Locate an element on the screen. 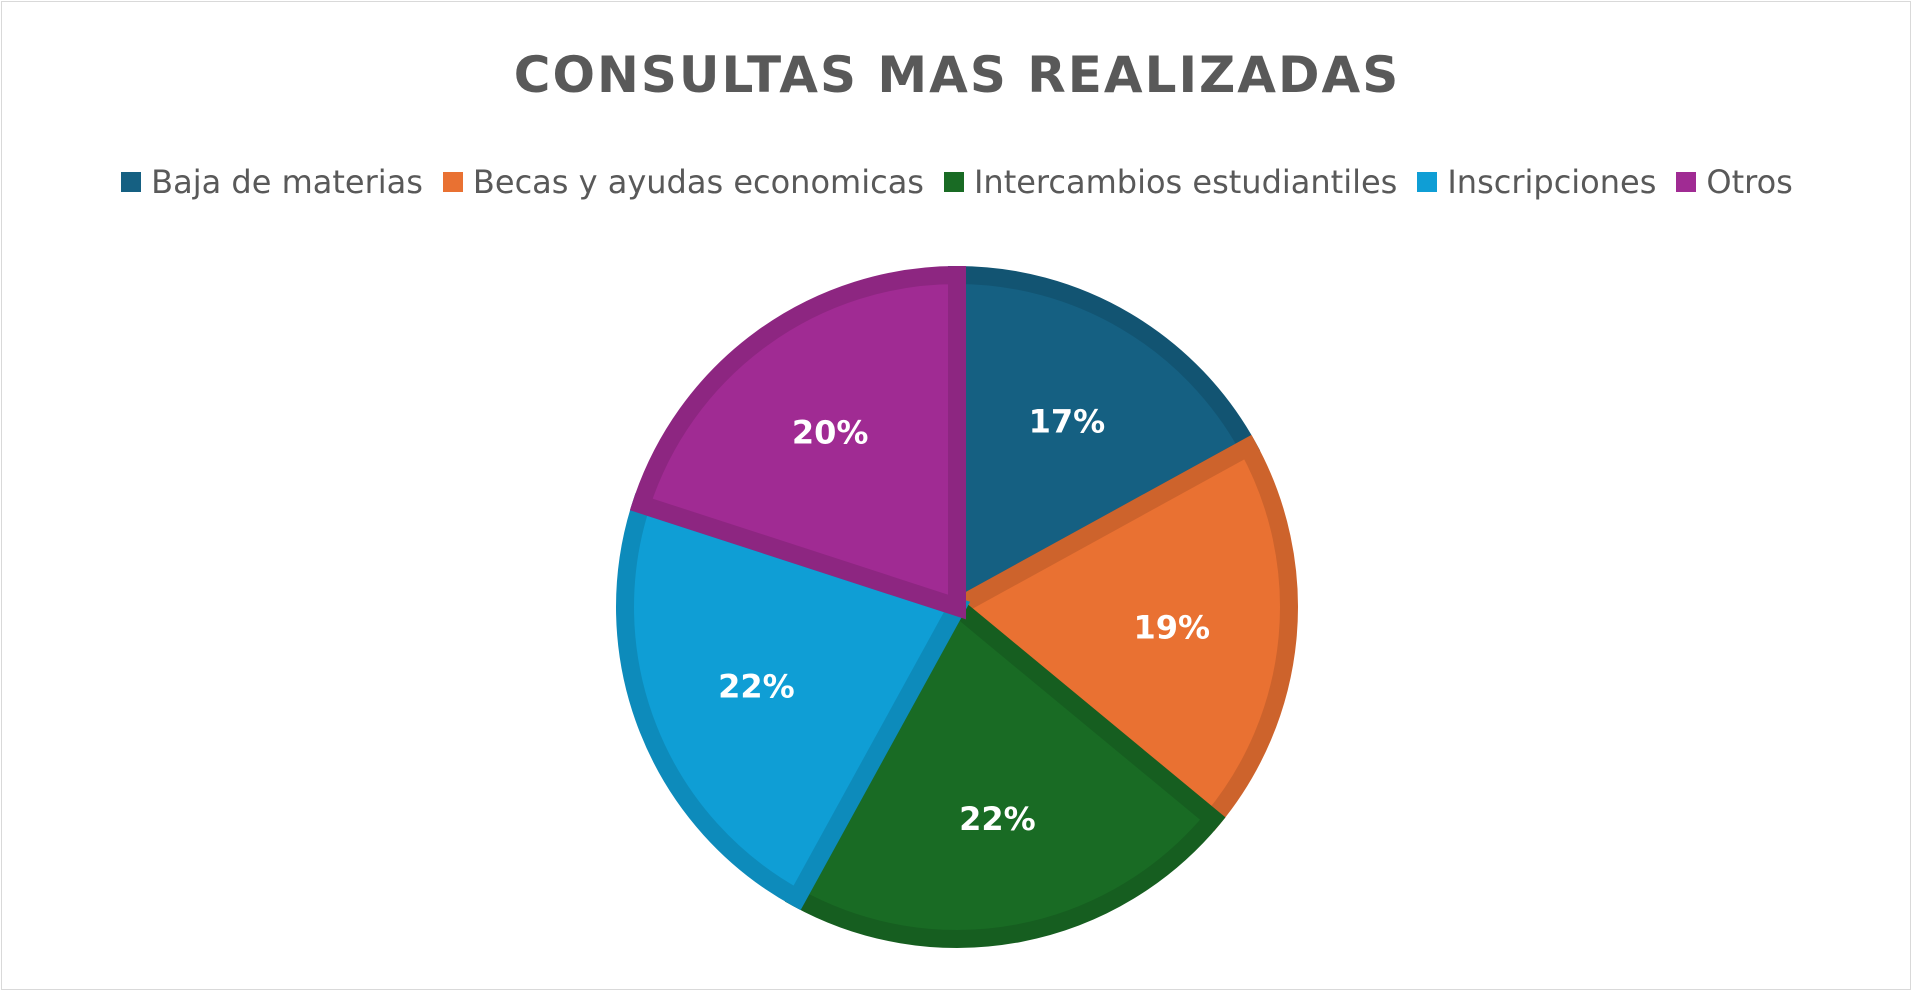  legend-item-baja-de-materias: Baja de materias is located at coordinates (272, 182).